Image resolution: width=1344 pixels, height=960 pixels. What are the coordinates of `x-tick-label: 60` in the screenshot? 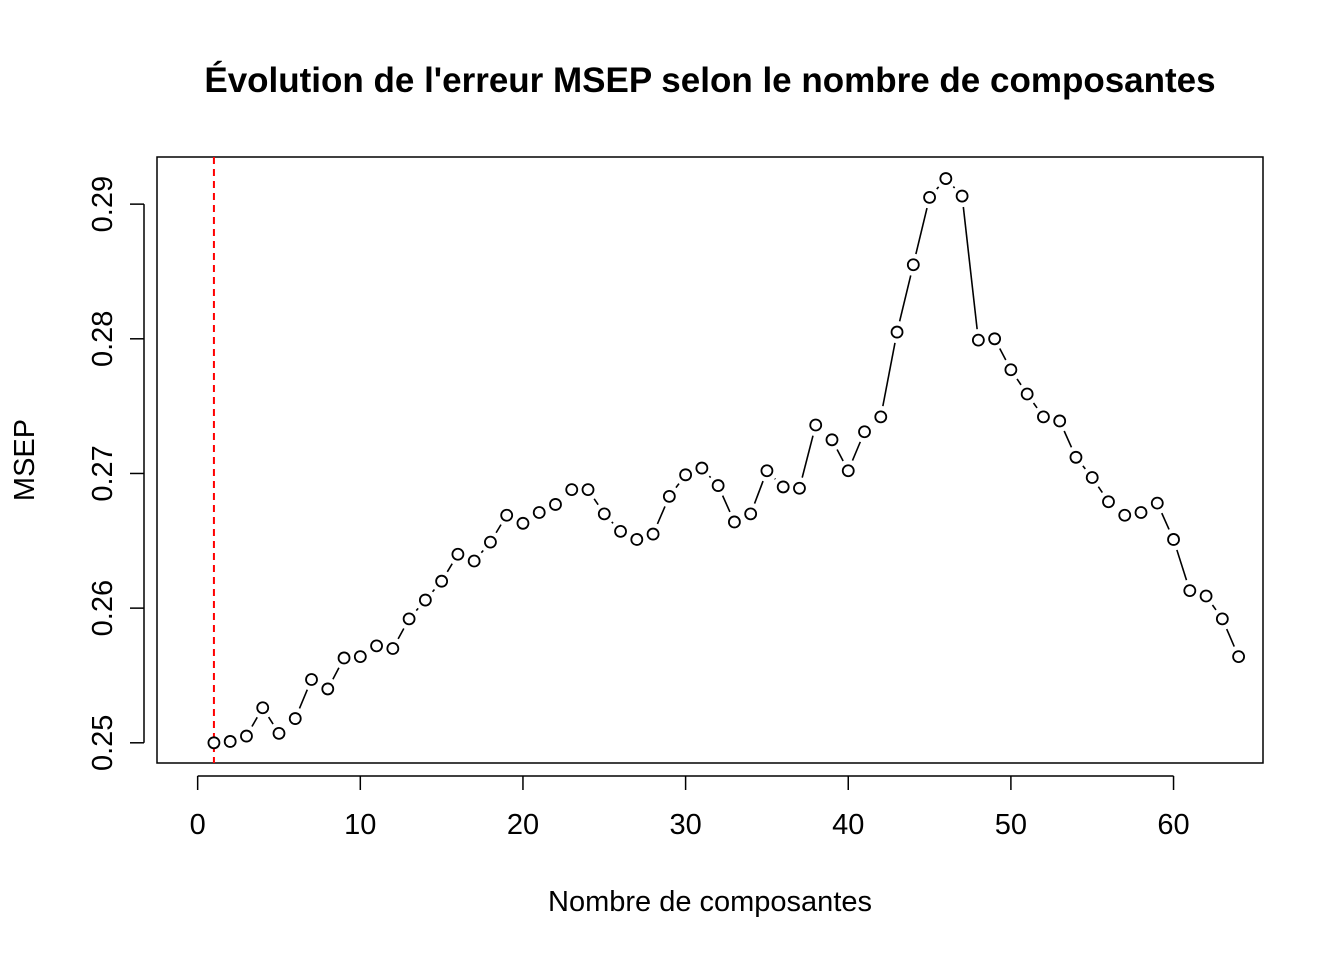 It's located at (1173, 825).